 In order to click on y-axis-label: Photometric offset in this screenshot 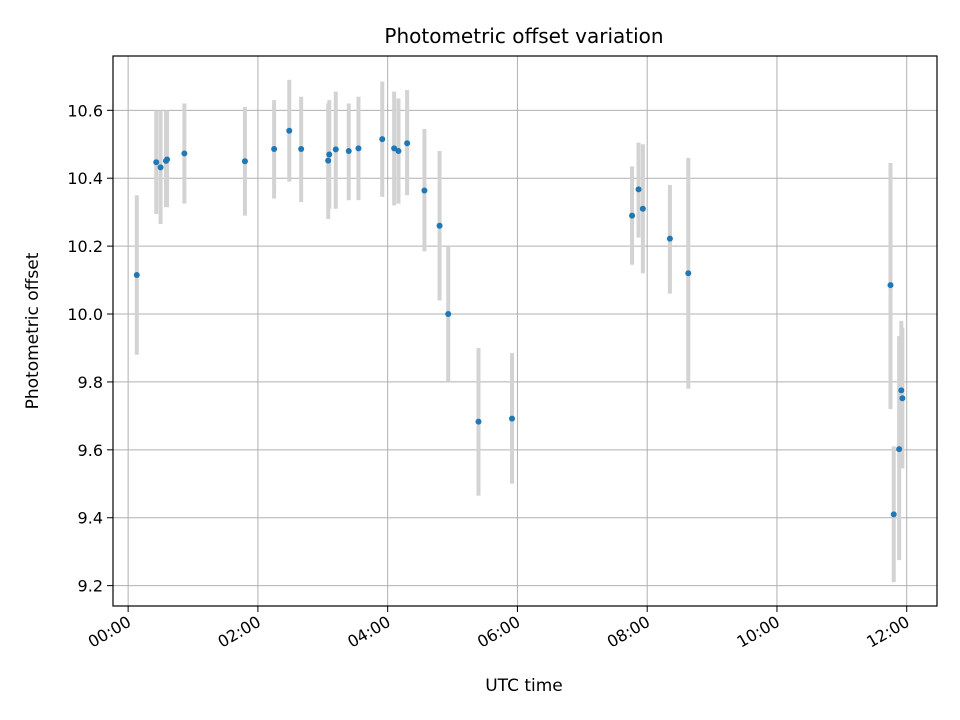, I will do `click(33, 330)`.